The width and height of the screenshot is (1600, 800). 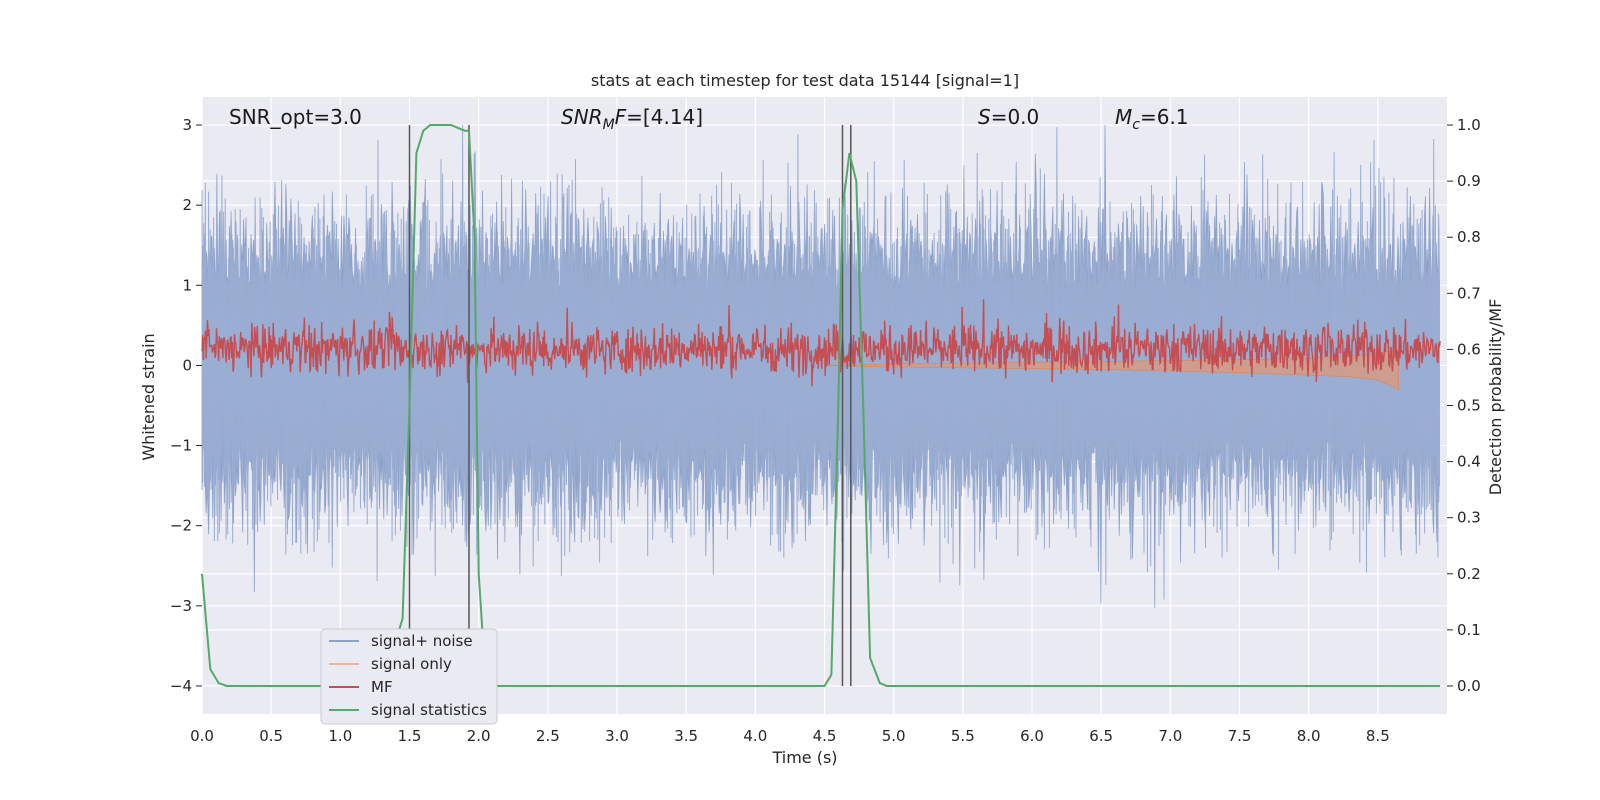 I want to click on legend-label-signal-statistics: signal statistics, so click(x=429, y=710).